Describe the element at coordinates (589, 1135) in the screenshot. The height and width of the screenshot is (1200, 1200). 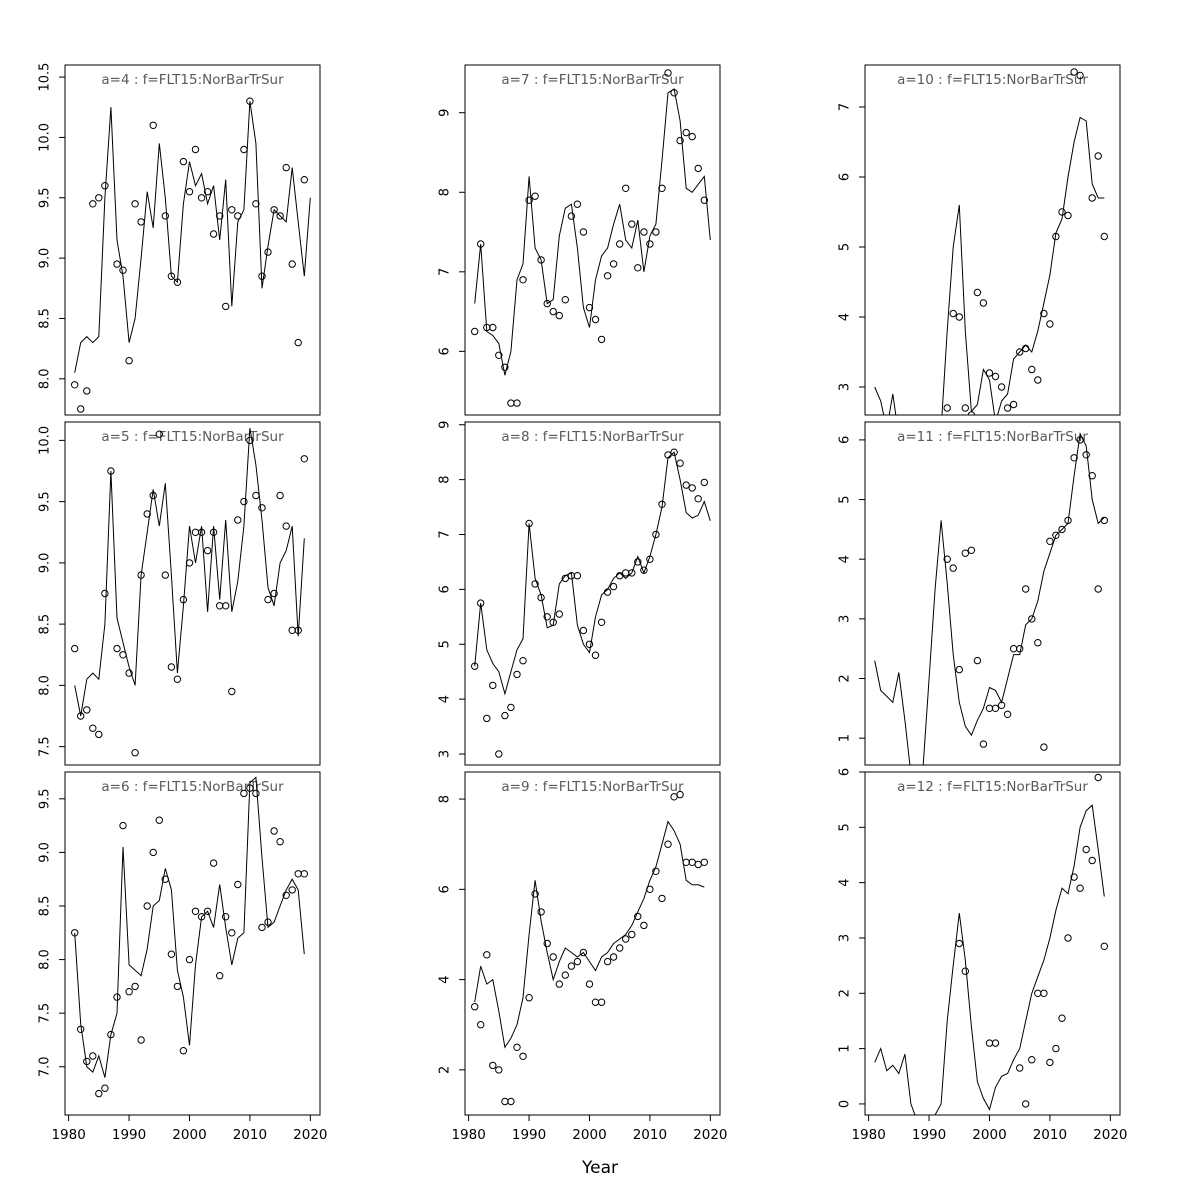
I see `x-tick-label: 2000` at that location.